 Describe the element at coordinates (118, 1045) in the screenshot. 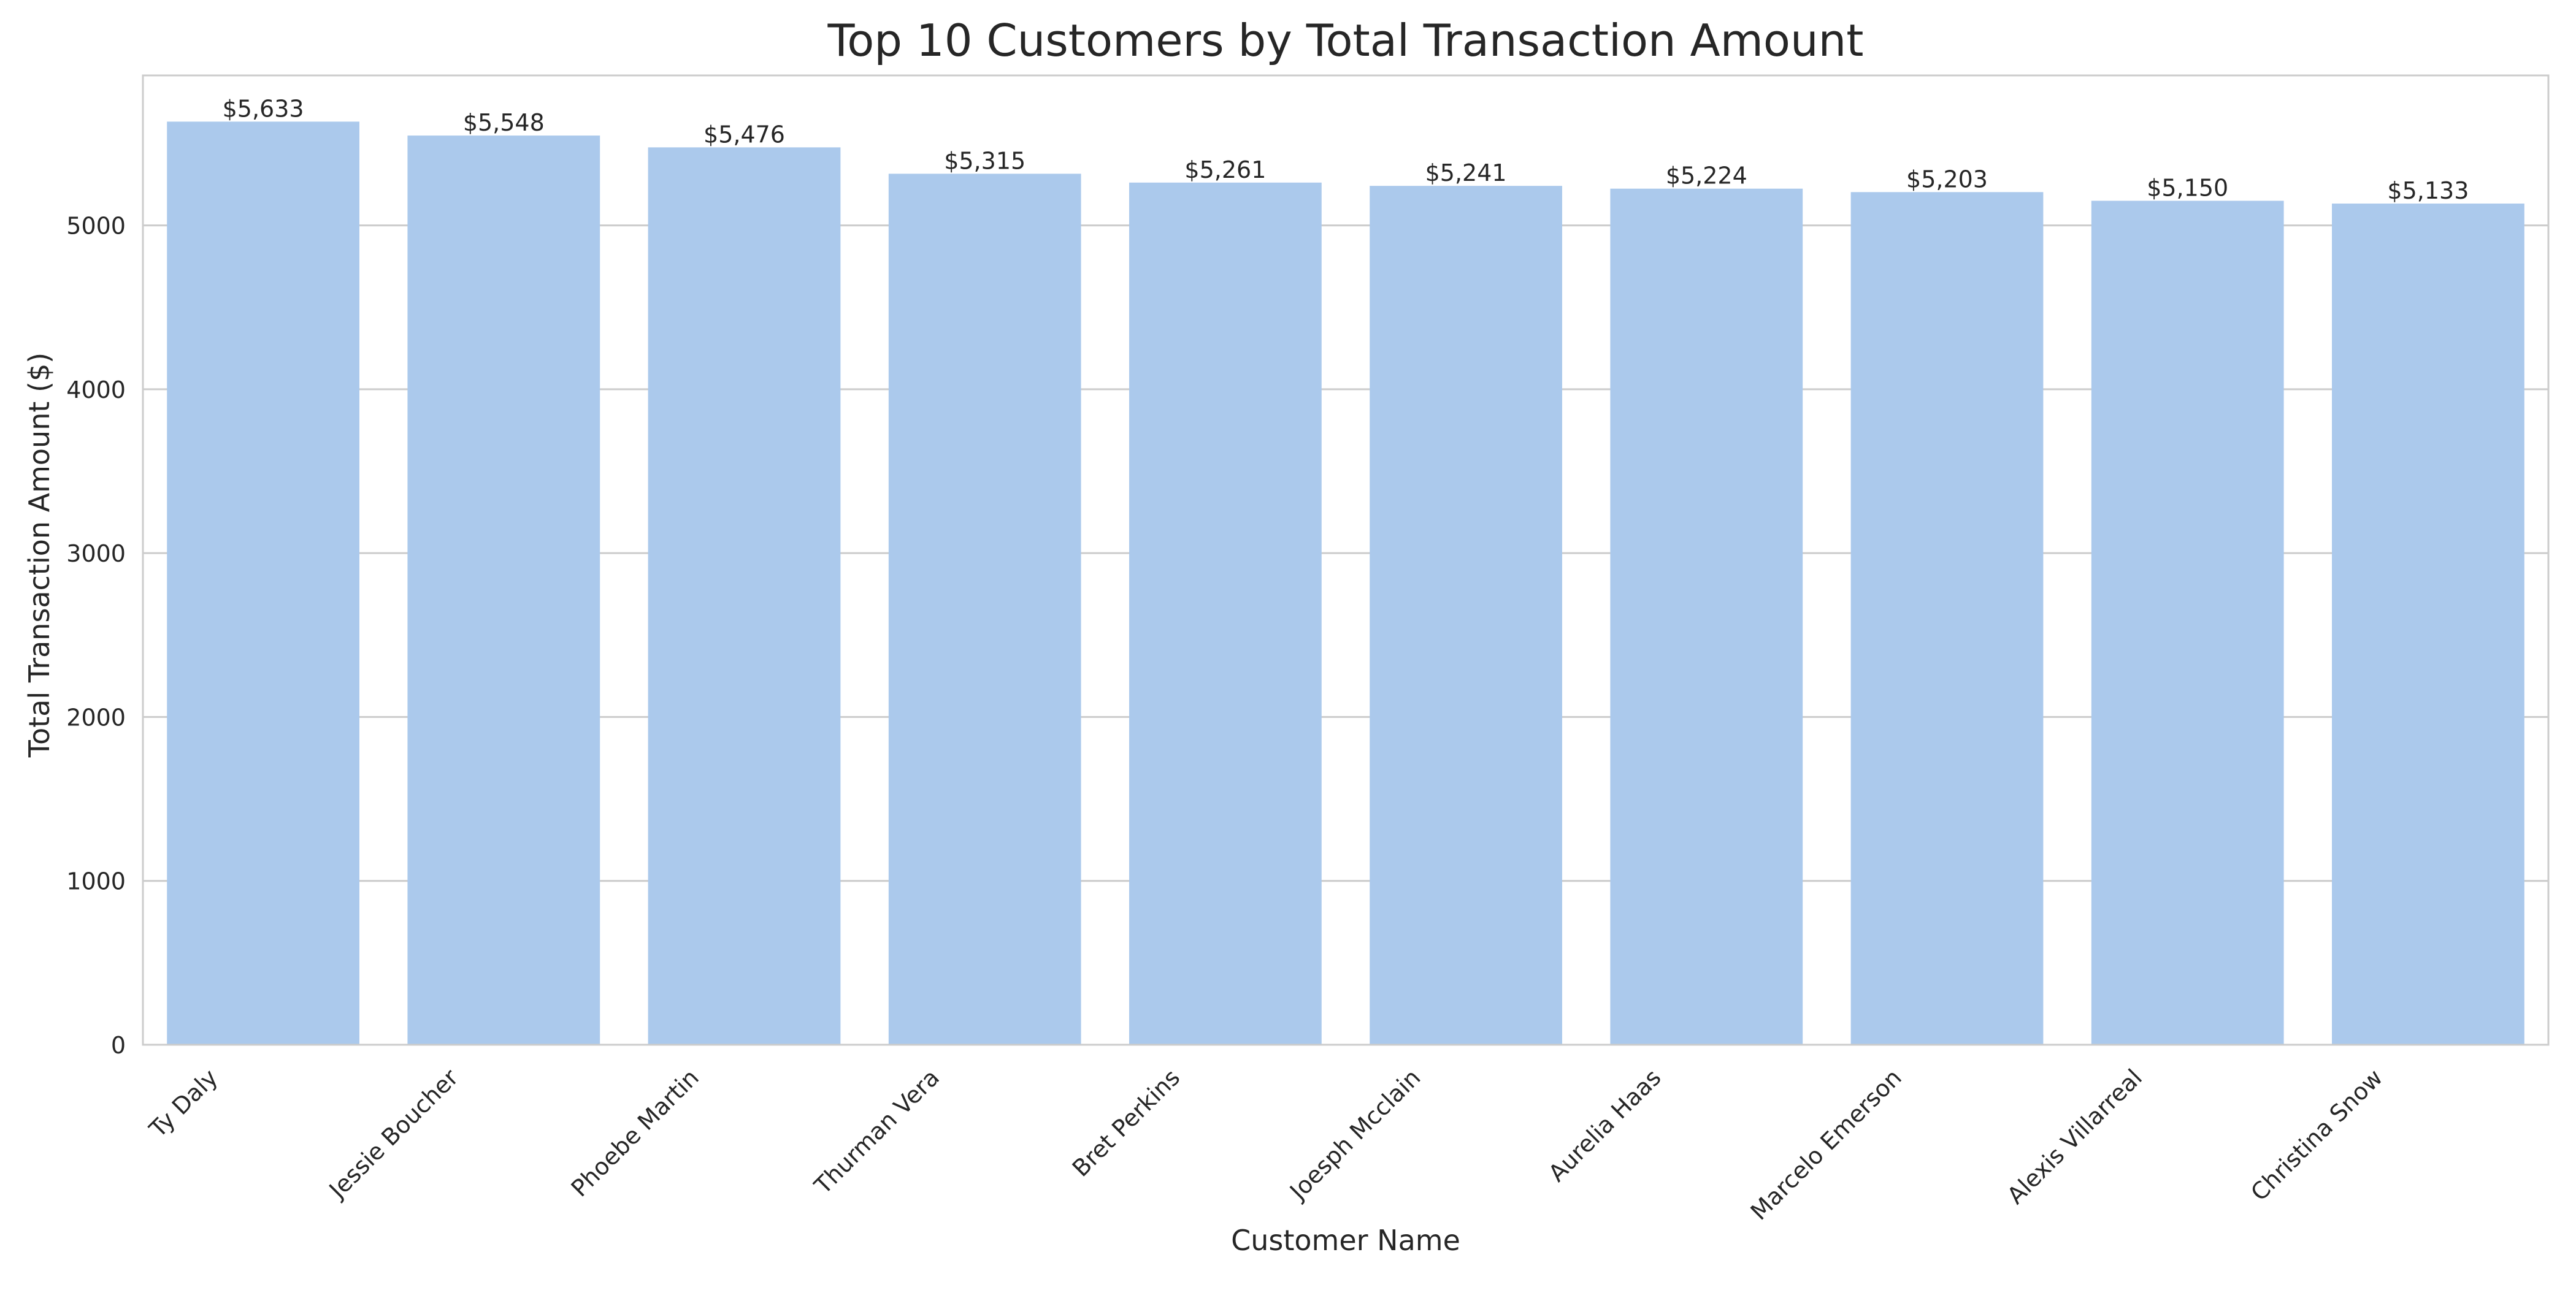

I see `y-tick-label: 0` at that location.